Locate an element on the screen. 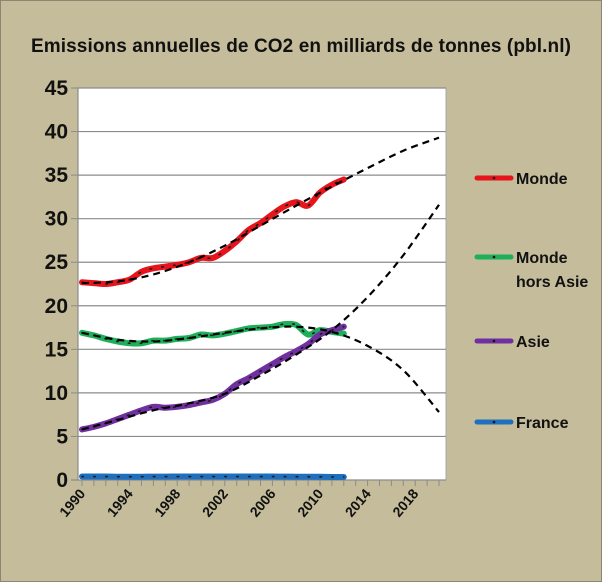  y-tick-label: 25 is located at coordinates (57, 262).